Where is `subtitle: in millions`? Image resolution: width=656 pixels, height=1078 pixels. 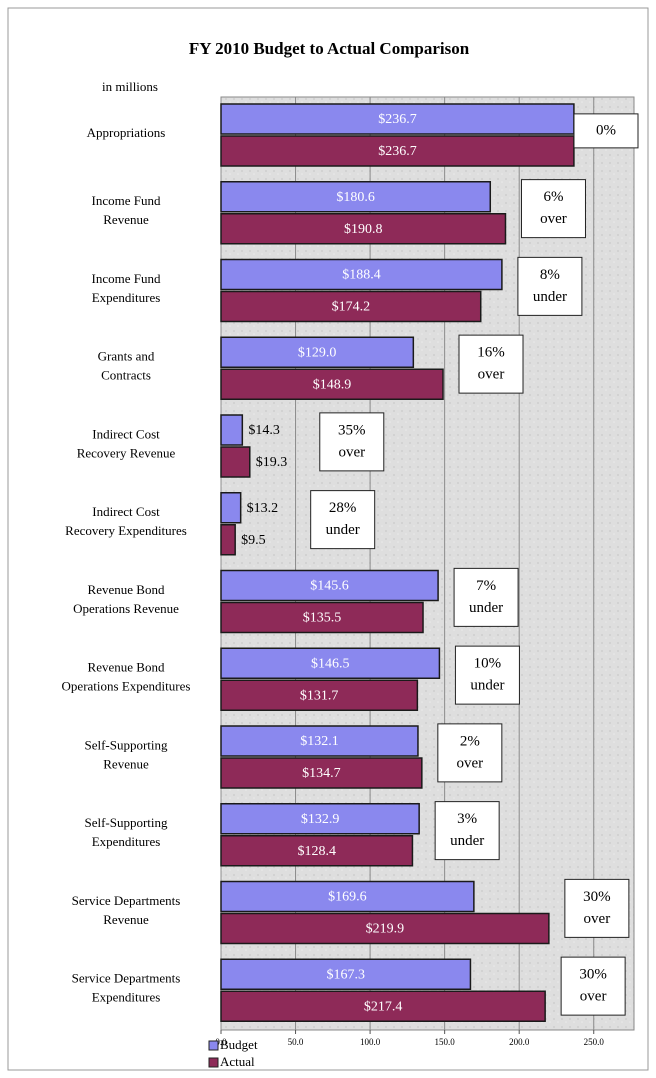
subtitle: in millions is located at coordinates (130, 86).